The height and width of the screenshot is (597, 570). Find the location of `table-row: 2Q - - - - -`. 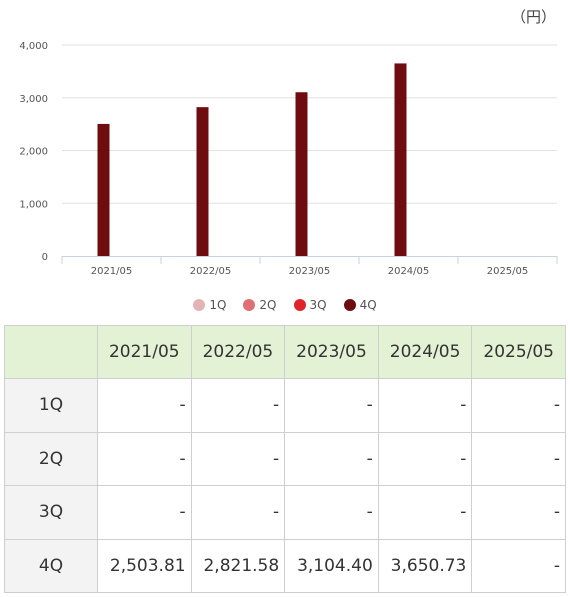

table-row: 2Q - - - - - is located at coordinates (285, 458).